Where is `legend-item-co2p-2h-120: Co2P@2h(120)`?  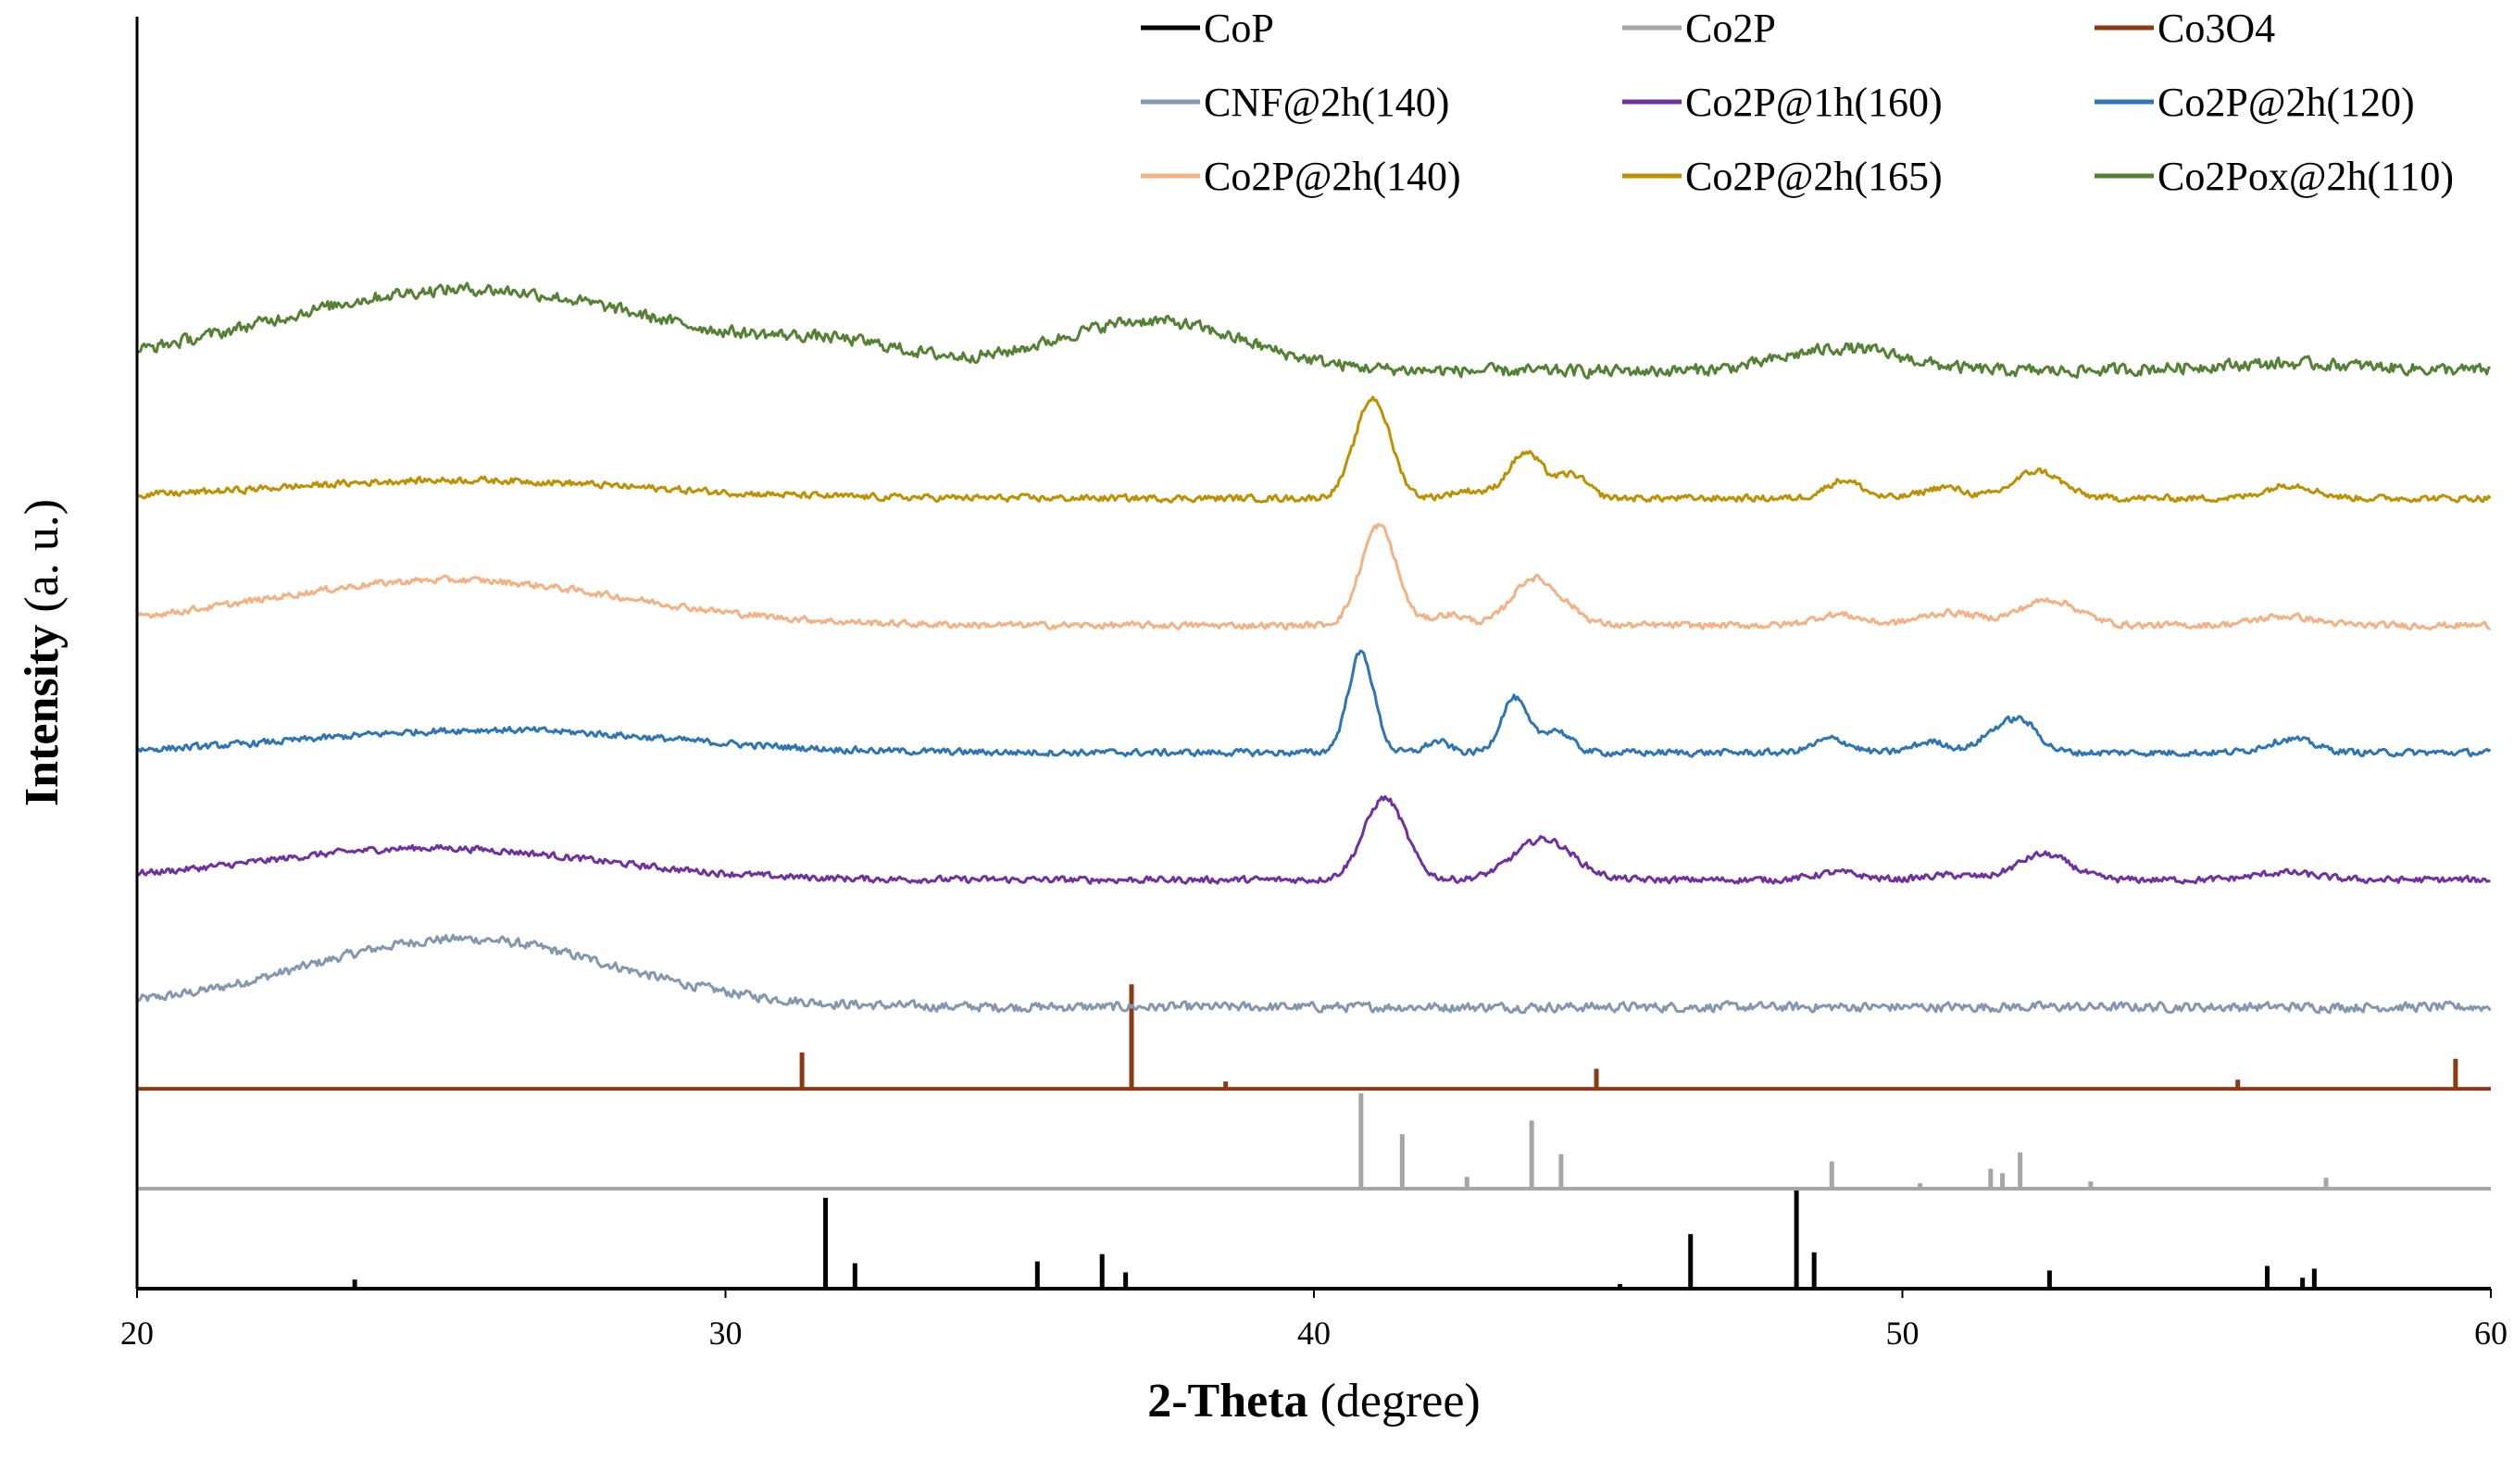
legend-item-co2p-2h-120: Co2P@2h(120) is located at coordinates (2255, 103).